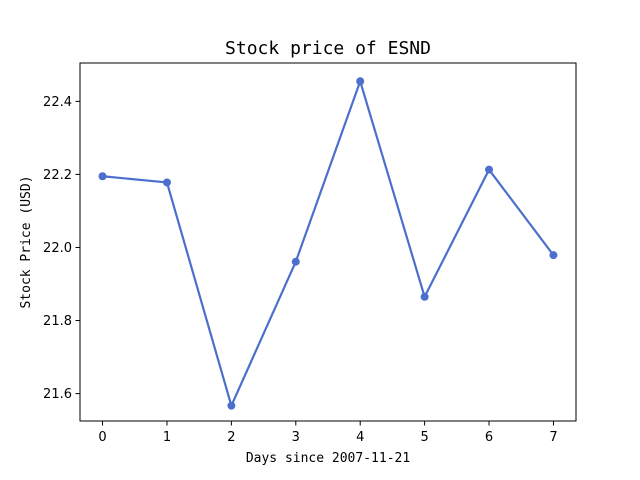  I want to click on x-axis-label: Days since 2007-11-21, so click(328, 458).